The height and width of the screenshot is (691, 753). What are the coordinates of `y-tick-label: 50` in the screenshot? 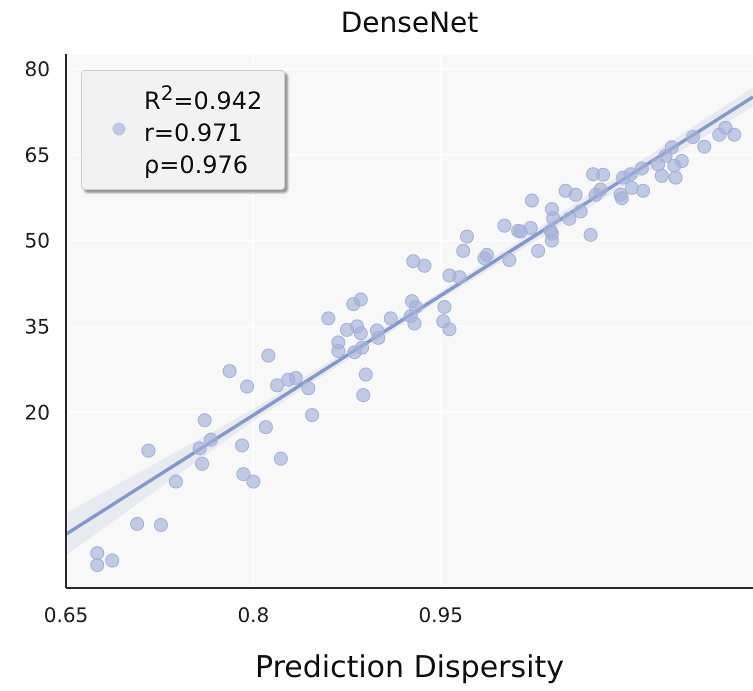 It's located at (37, 240).